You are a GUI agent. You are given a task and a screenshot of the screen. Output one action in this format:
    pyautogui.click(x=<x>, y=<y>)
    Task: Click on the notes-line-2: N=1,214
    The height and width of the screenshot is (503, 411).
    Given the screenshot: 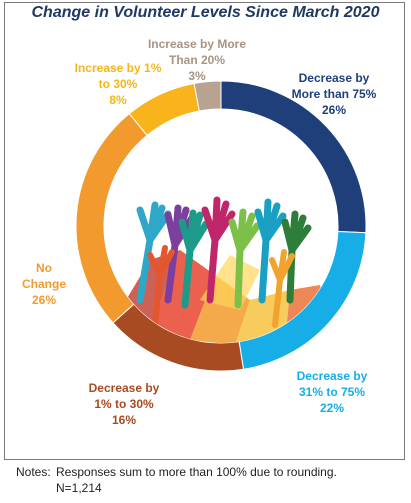 What is the action you would take?
    pyautogui.click(x=79, y=488)
    